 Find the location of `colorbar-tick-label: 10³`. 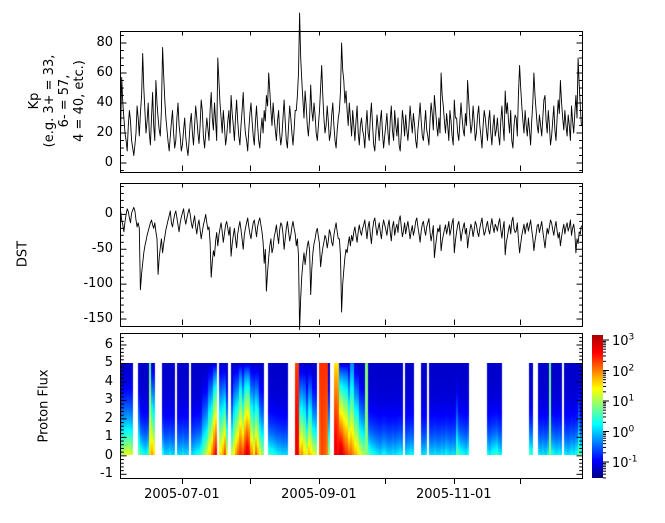

colorbar-tick-label: 10³ is located at coordinates (623, 341).